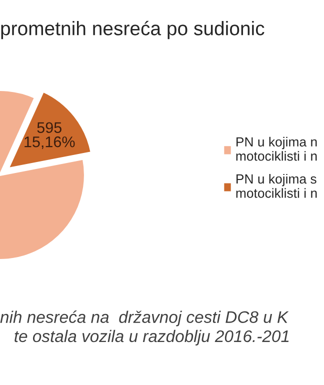 This screenshot has height=385, width=324. Describe the element at coordinates (144, 328) in the screenshot. I see `text: nih nesreća na državnoj cesti DC8 u K te ostala vozila u razdoblju 2016.-201` at that location.